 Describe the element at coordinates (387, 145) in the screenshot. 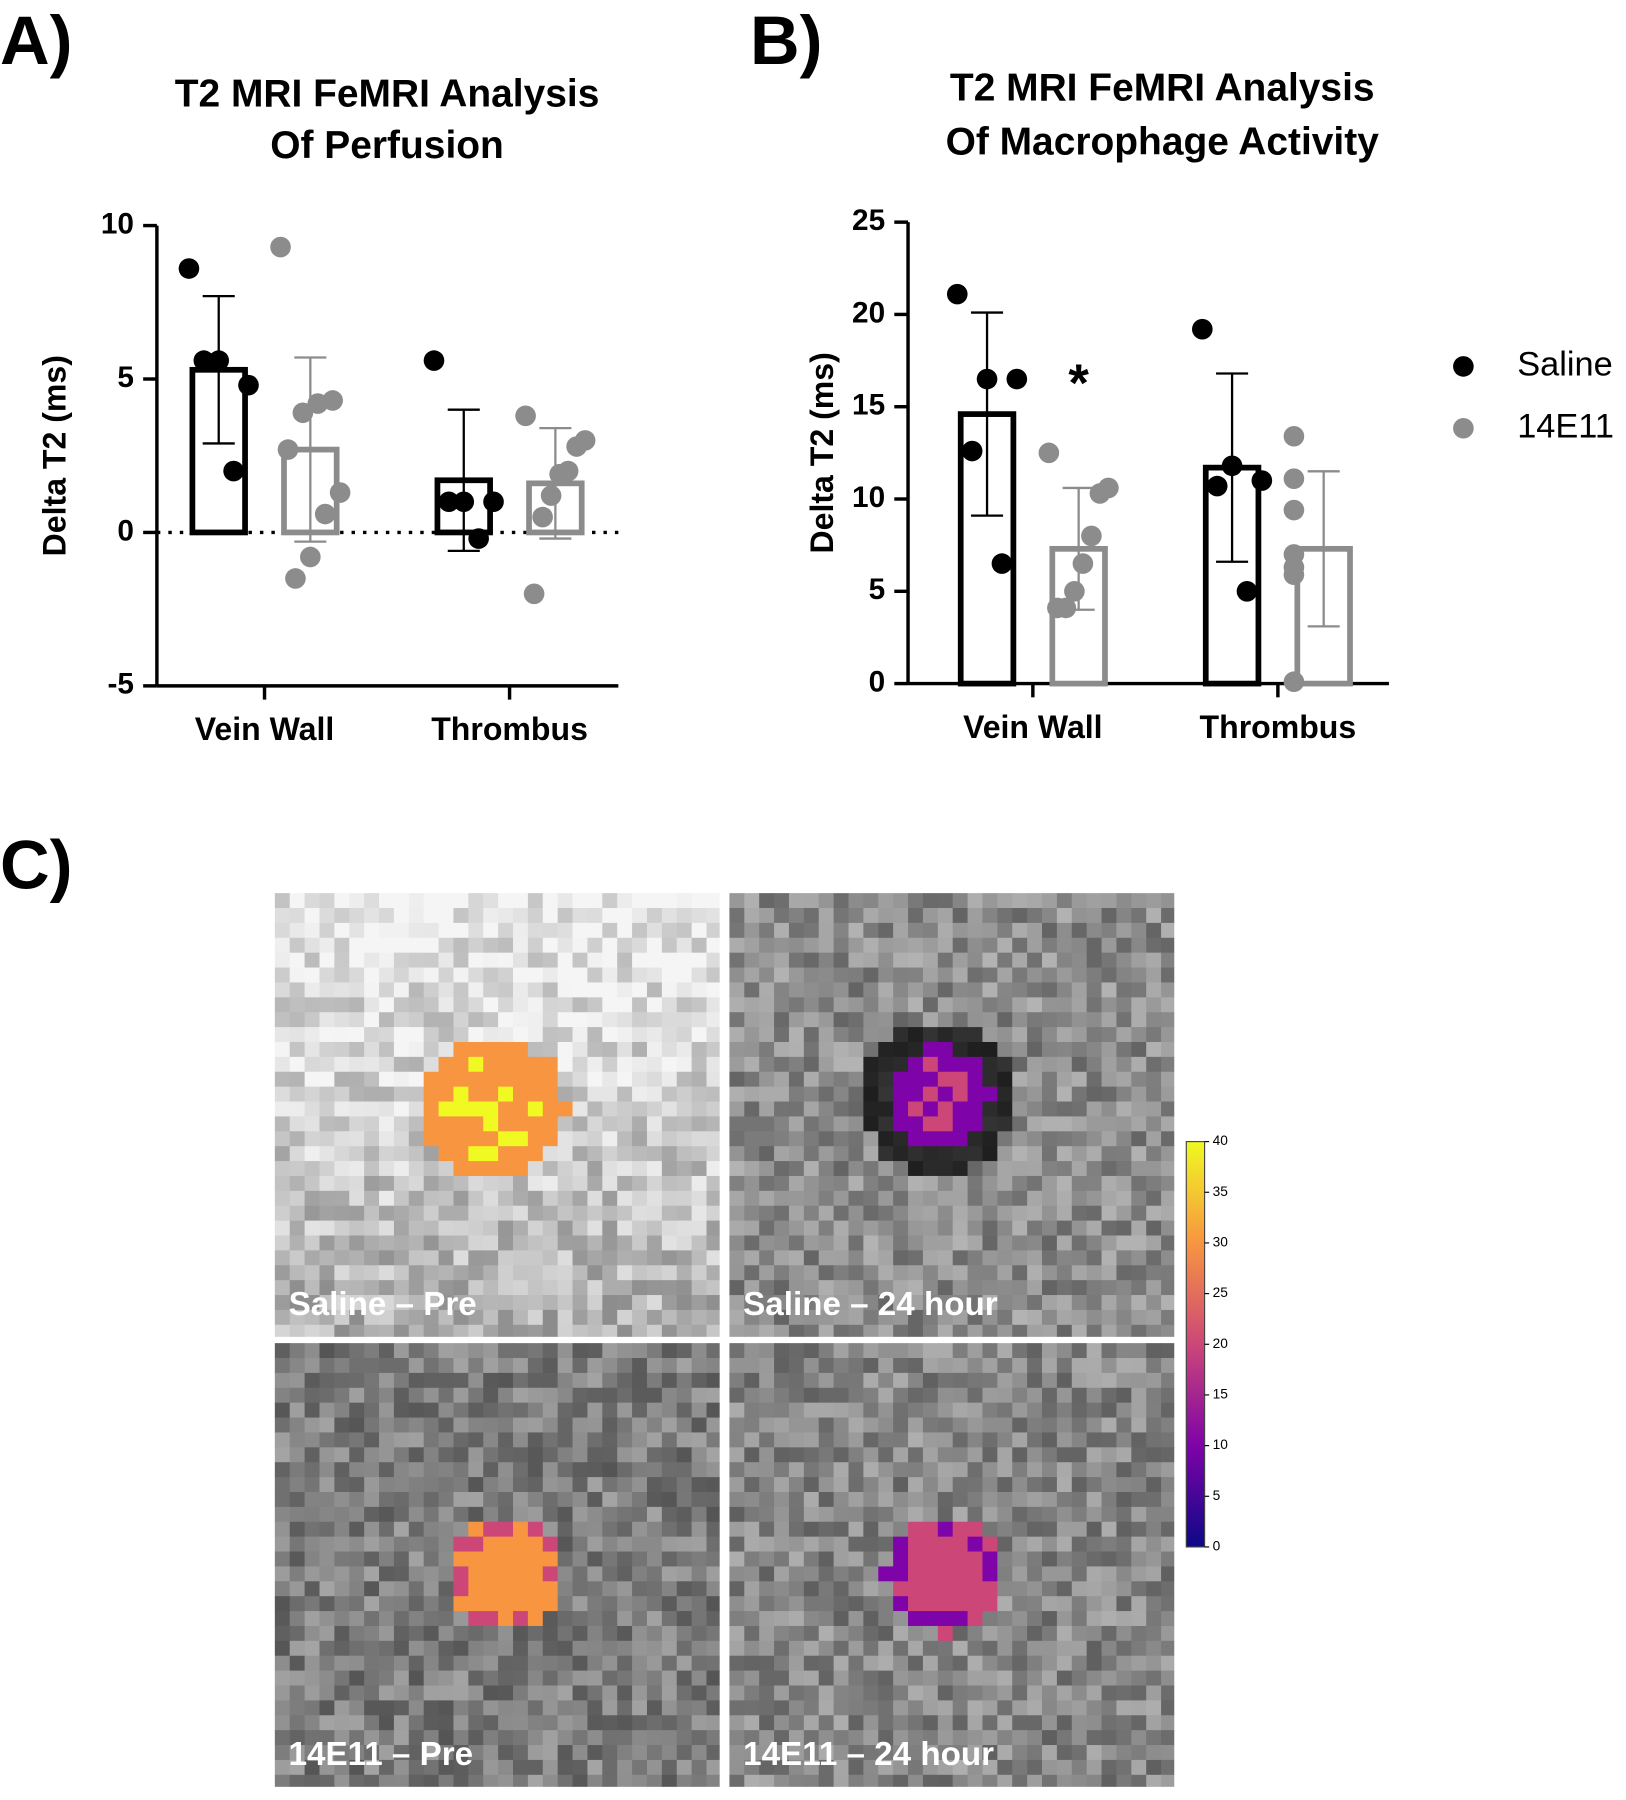

I see `chart-title: Of Perfusion` at that location.